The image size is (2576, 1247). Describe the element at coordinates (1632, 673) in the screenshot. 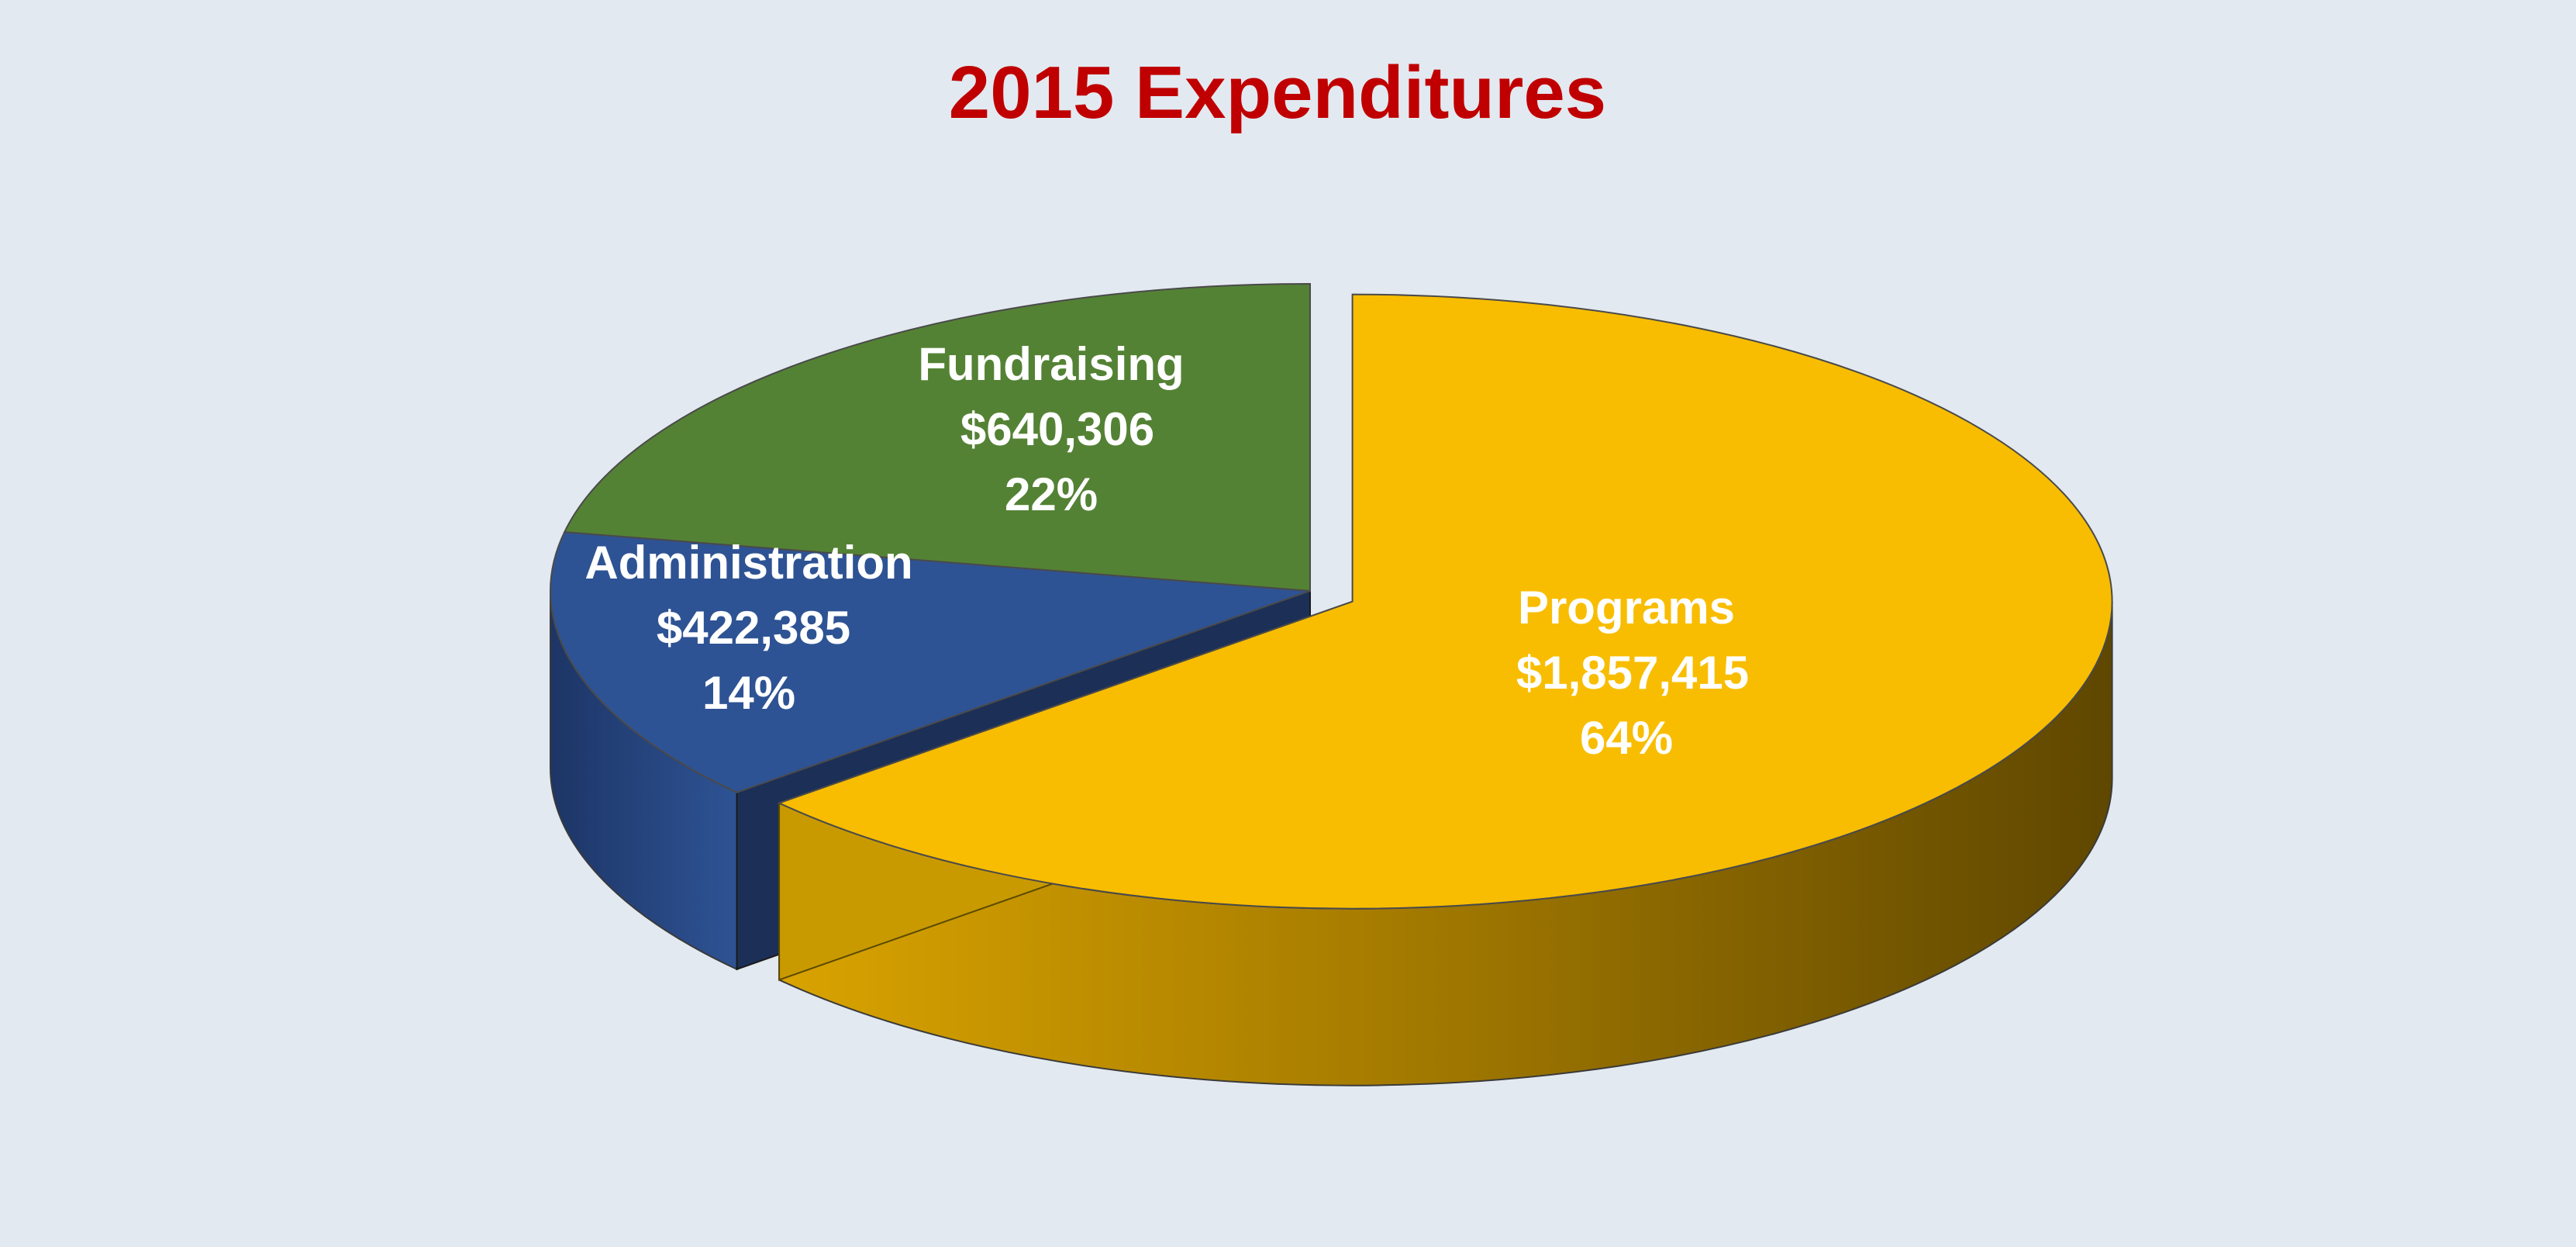

I see `amount-programs: $1,857,415` at that location.